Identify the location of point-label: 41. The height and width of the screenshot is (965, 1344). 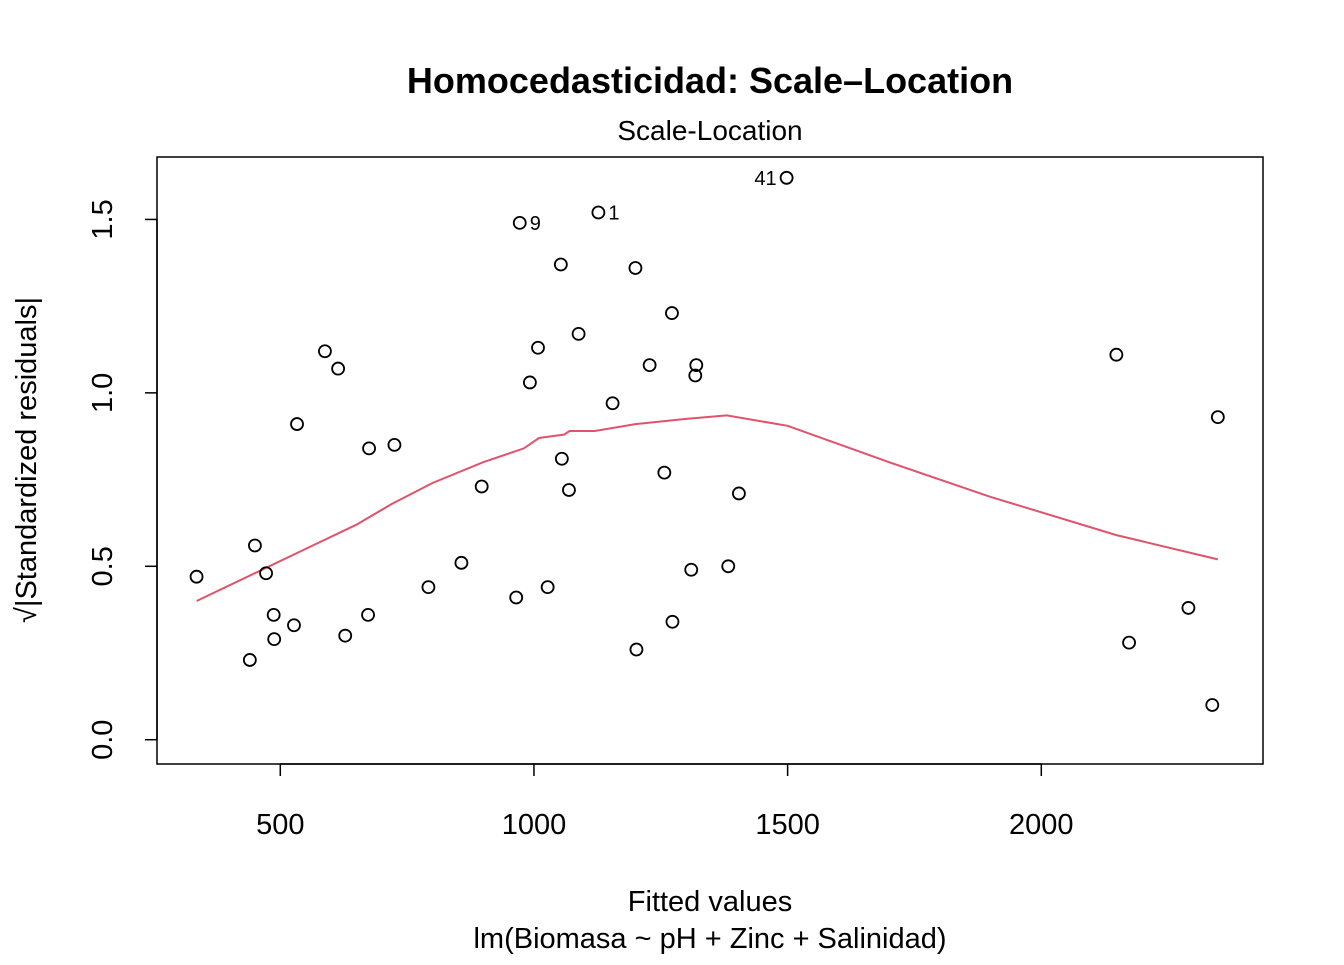
(765, 179).